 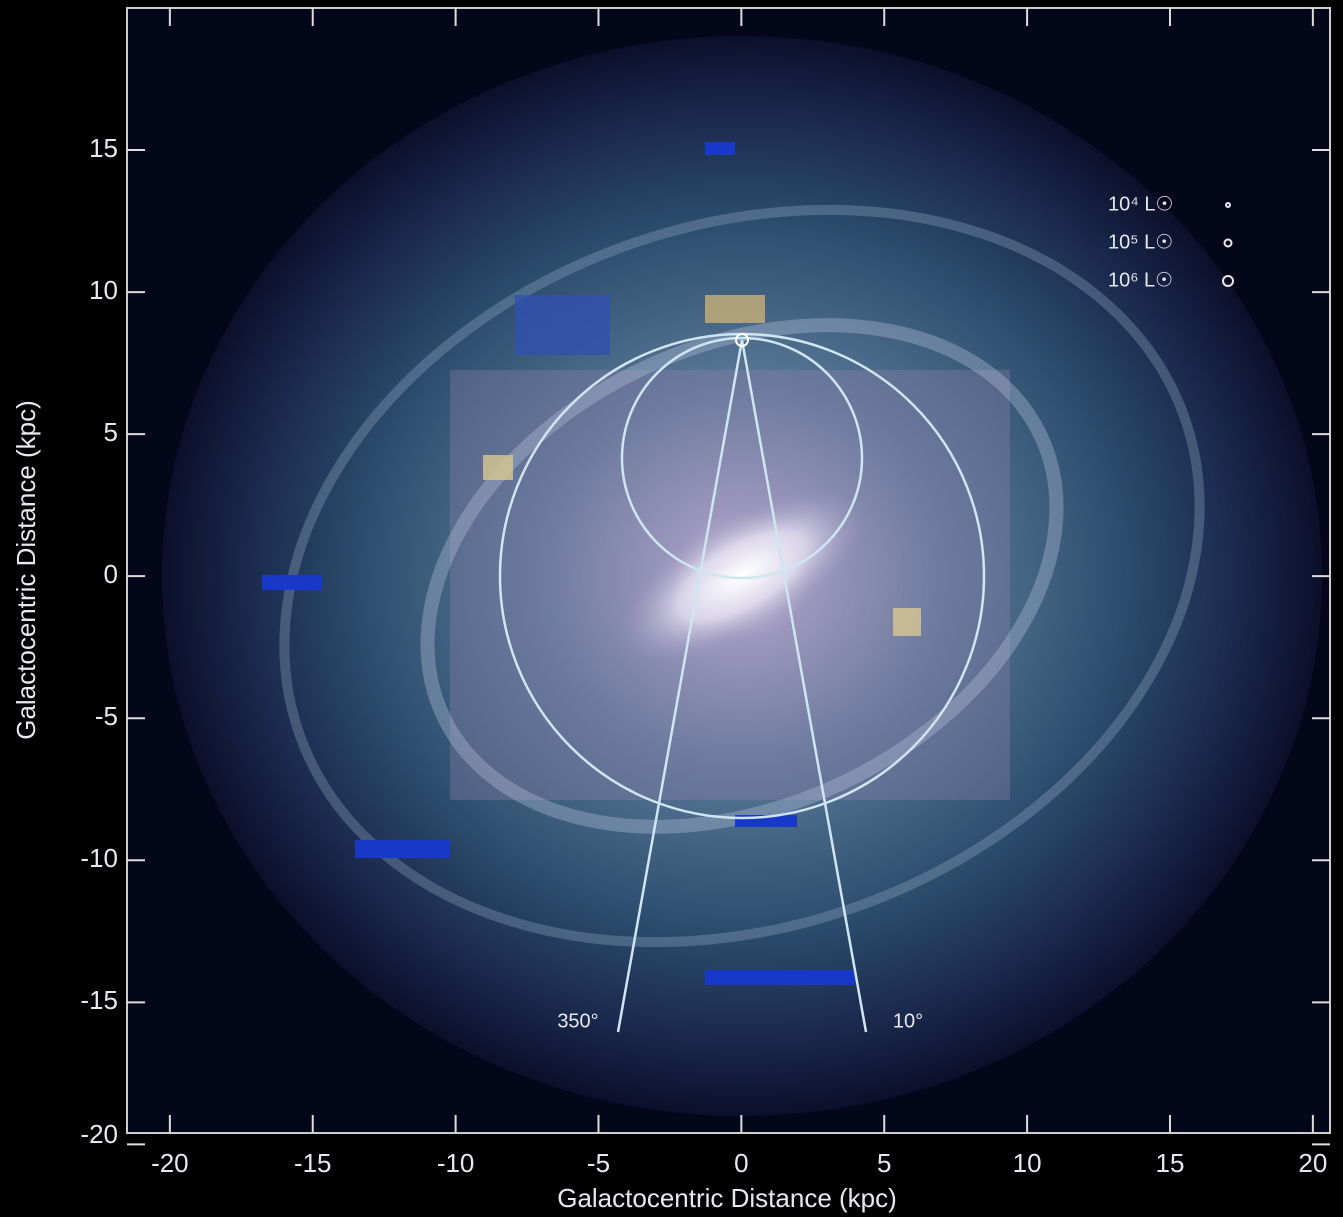 I want to click on x-axis-label: Galactocentric Distance (kpc), so click(x=727, y=1198).